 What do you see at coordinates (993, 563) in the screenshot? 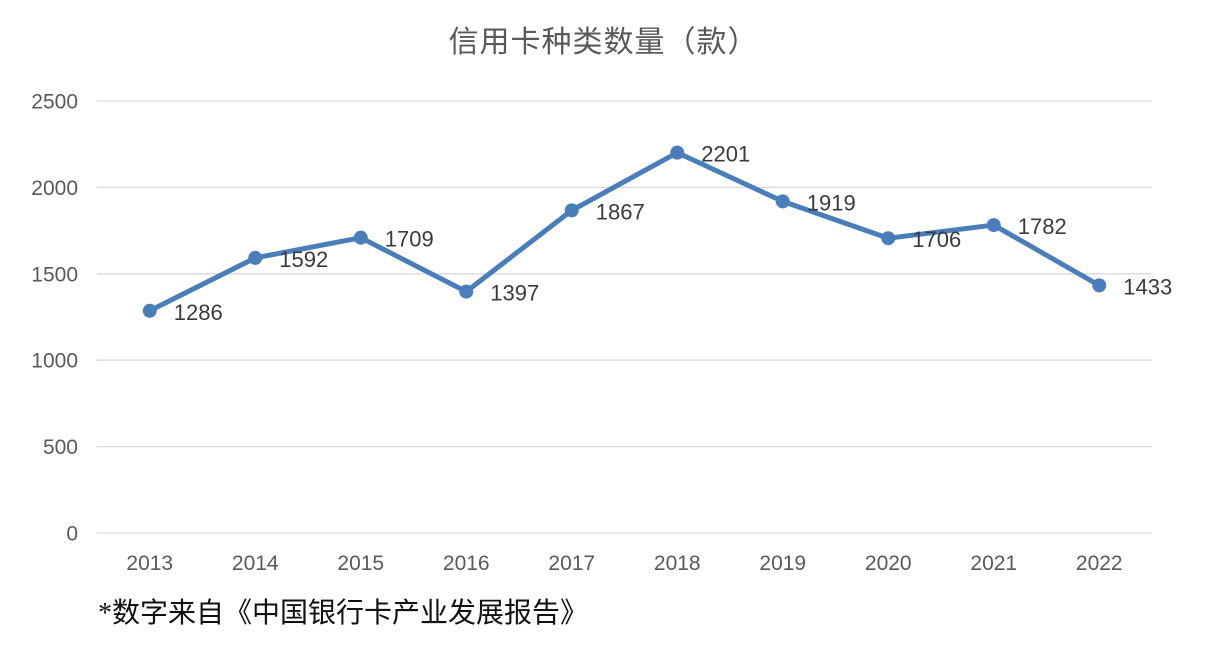
I see `x-axis-tick-label: 2021` at bounding box center [993, 563].